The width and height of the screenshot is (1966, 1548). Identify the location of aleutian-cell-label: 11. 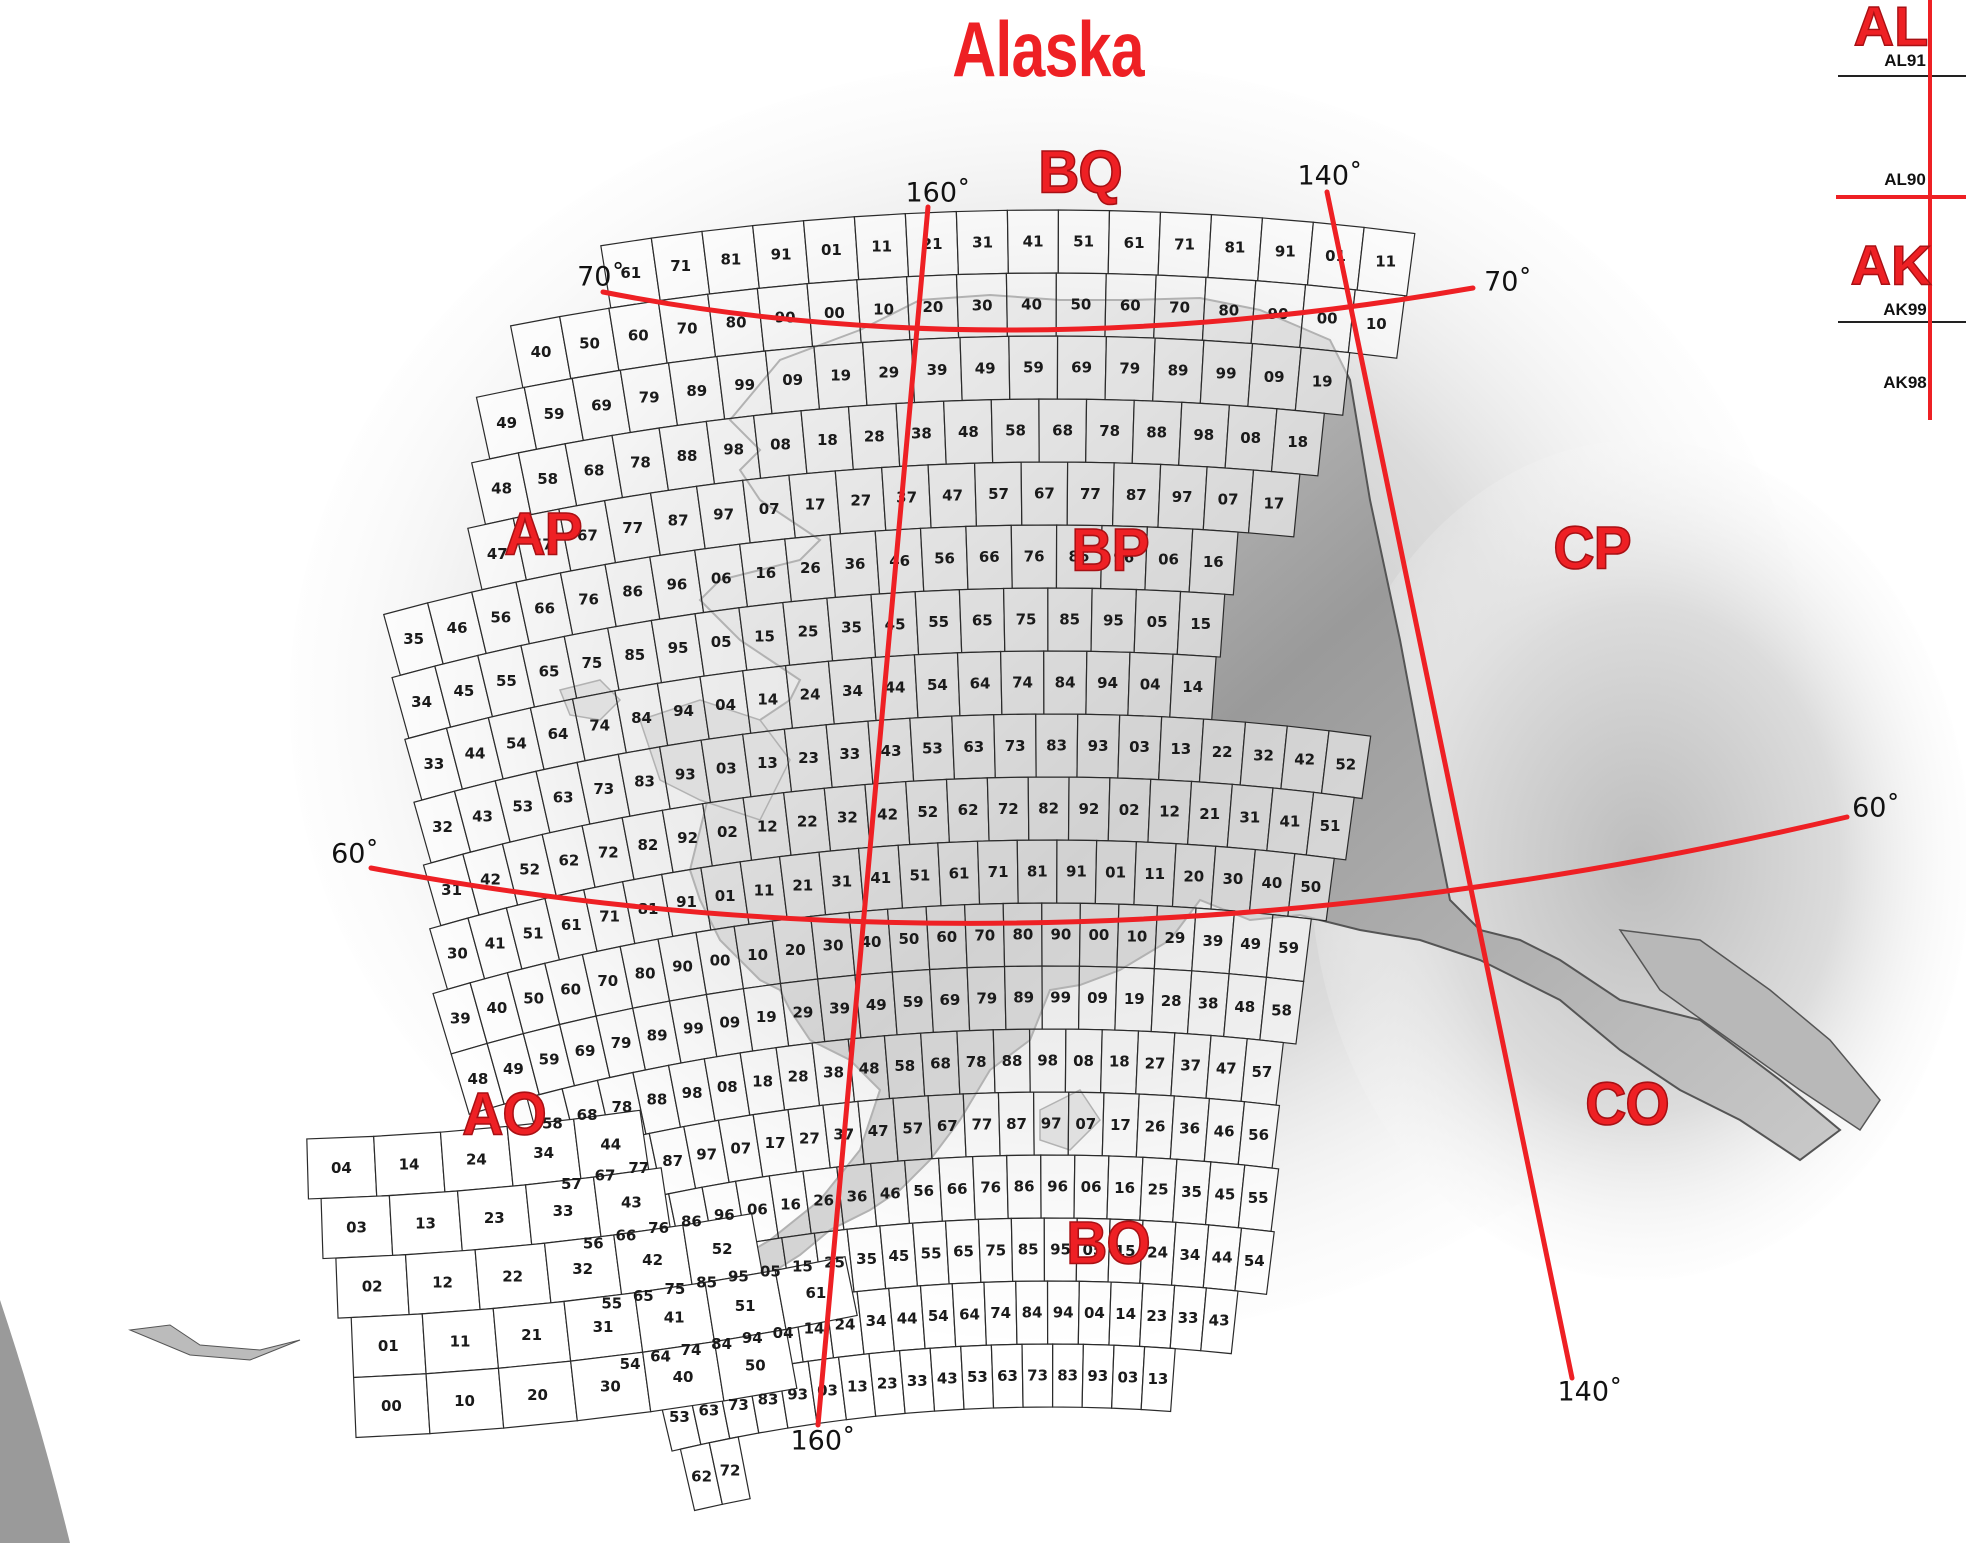
(460, 1341).